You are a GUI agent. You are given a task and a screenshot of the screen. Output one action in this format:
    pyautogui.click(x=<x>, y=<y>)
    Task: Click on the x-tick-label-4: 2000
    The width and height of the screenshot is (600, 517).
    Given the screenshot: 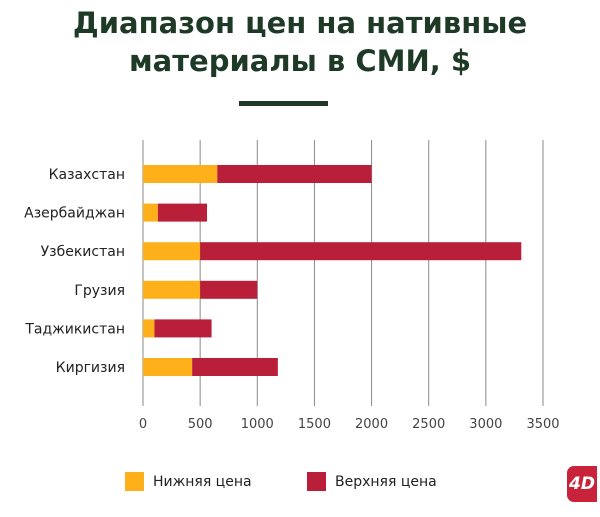 What is the action you would take?
    pyautogui.click(x=371, y=424)
    